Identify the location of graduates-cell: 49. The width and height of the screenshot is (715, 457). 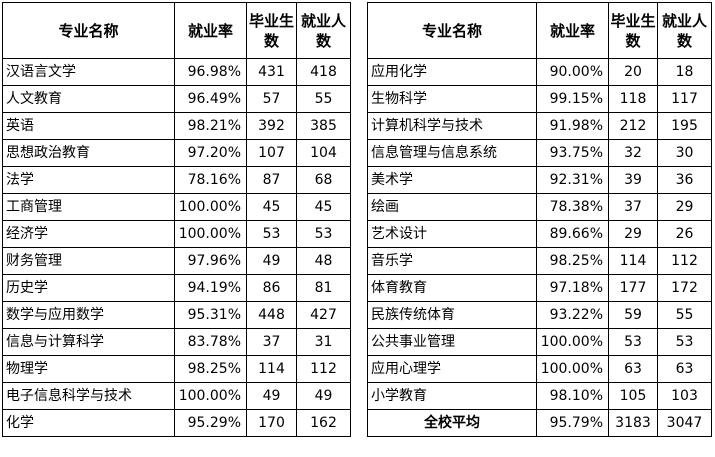
(271, 396).